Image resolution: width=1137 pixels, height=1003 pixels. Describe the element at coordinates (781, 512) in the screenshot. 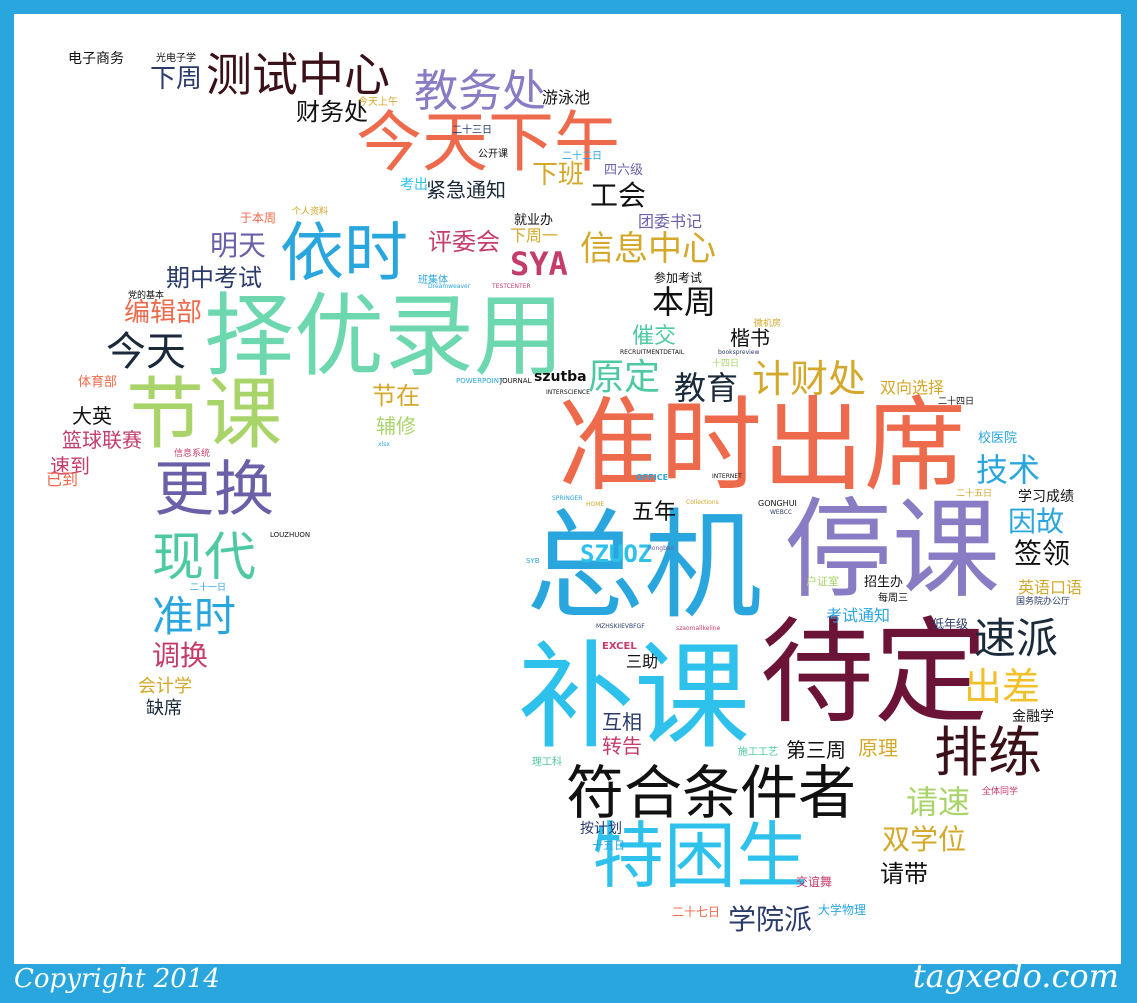

I see `cloud-word: WEBCC` at that location.